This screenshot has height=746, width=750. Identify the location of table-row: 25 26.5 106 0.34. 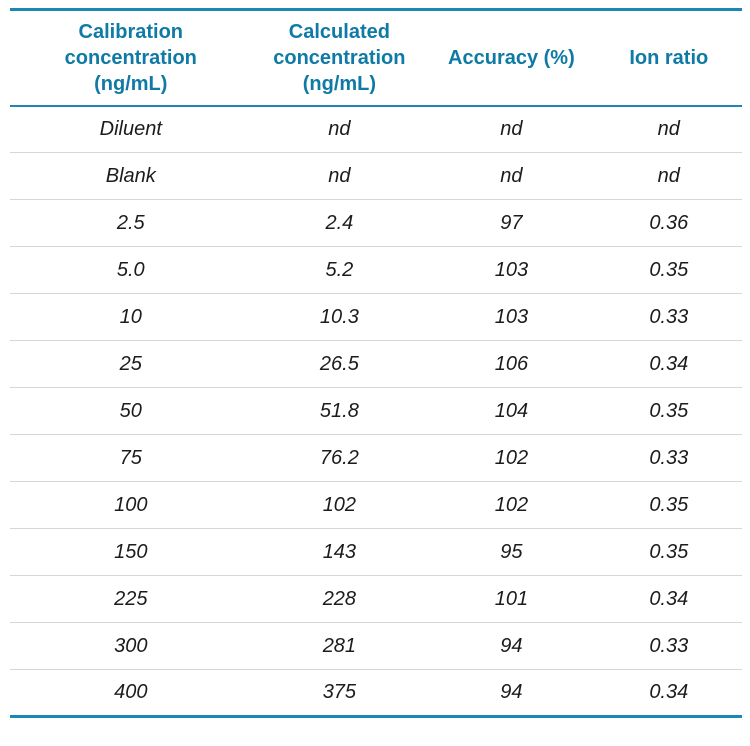
(376, 364).